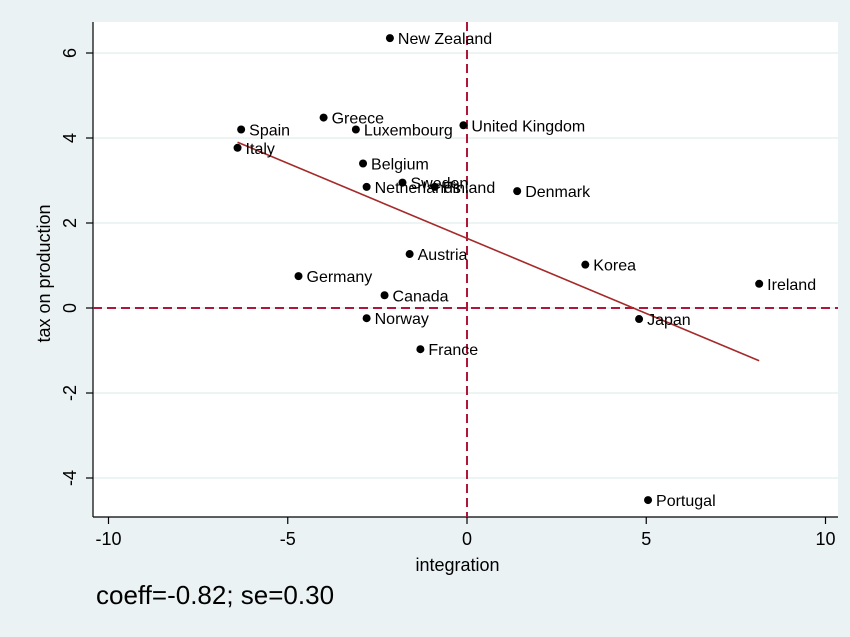 Image resolution: width=850 pixels, height=637 pixels. I want to click on y-axis-title: tax on production, so click(44, 273).